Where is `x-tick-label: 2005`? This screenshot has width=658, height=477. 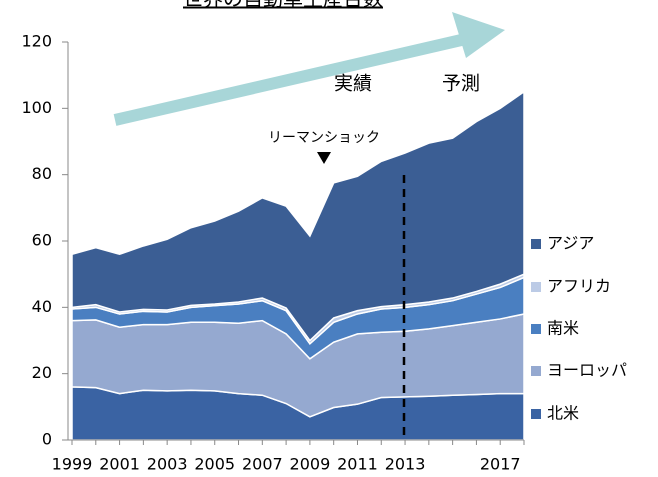 x-tick-label: 2005 is located at coordinates (214, 464).